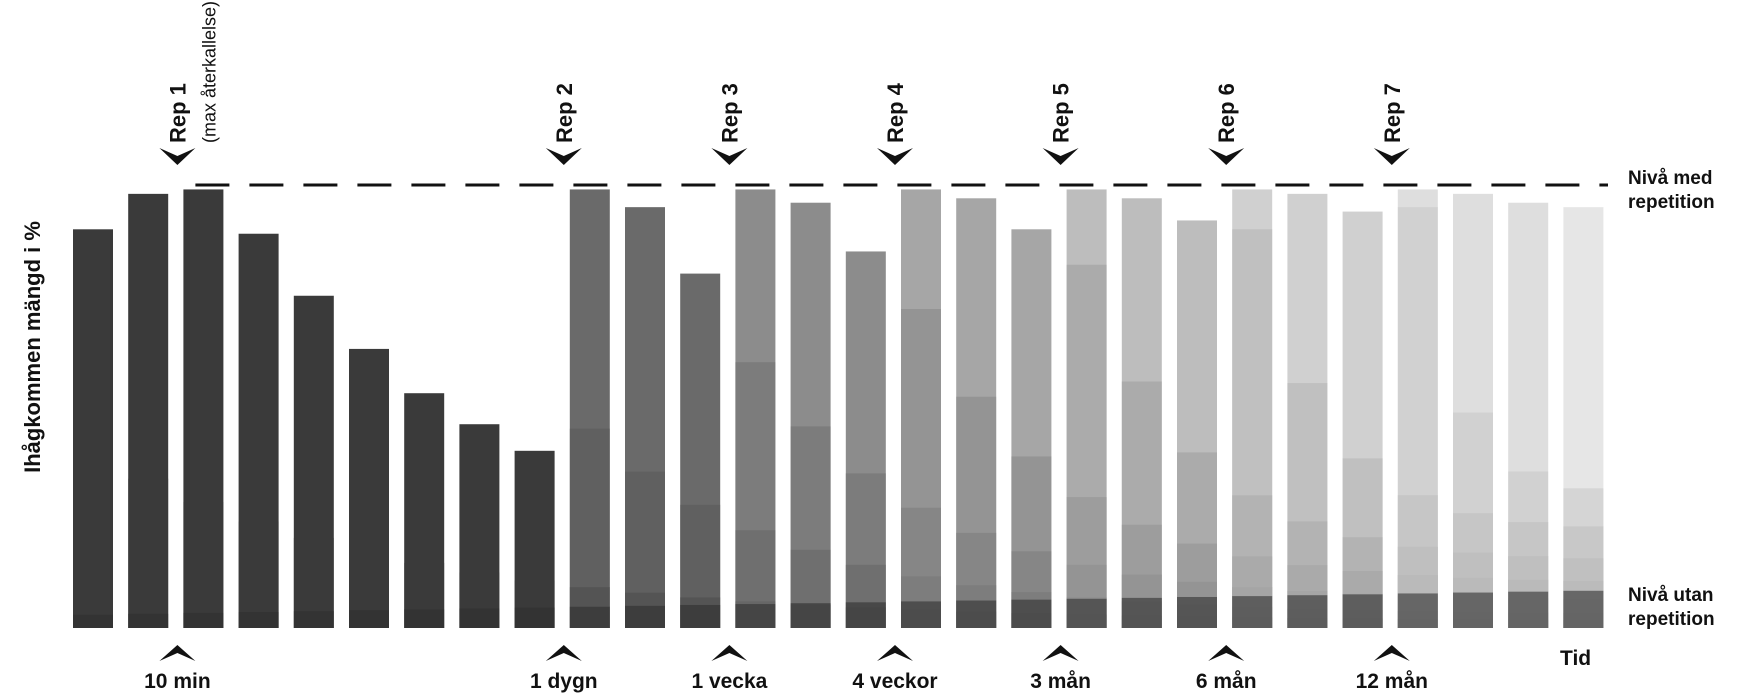  I want to click on time-marker: 12 mån, so click(1392, 669).